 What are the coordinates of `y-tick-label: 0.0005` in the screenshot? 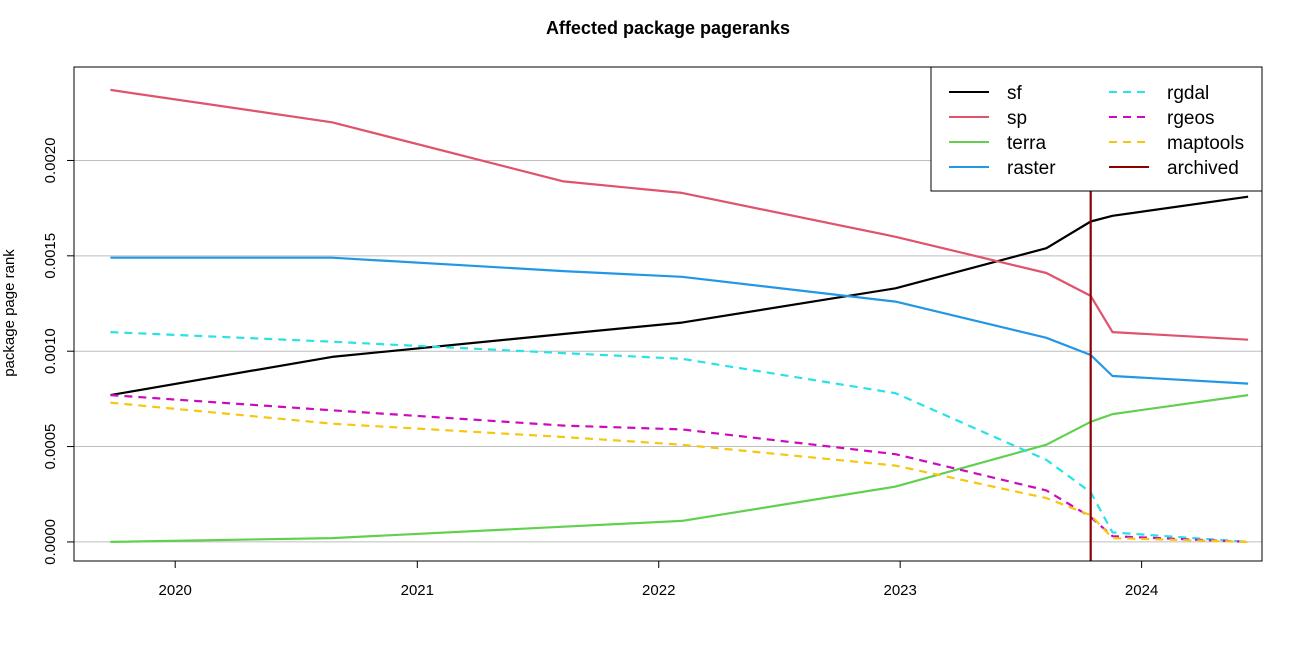 It's located at (50, 447).